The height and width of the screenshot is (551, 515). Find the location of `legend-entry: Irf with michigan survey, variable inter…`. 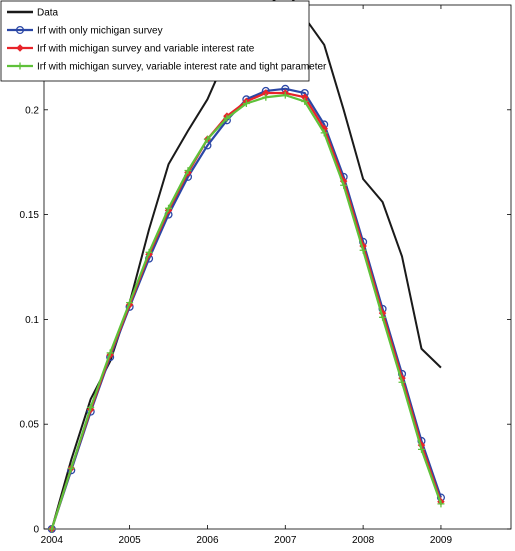

legend-entry: Irf with michigan survey, variable inter… is located at coordinates (167, 67).